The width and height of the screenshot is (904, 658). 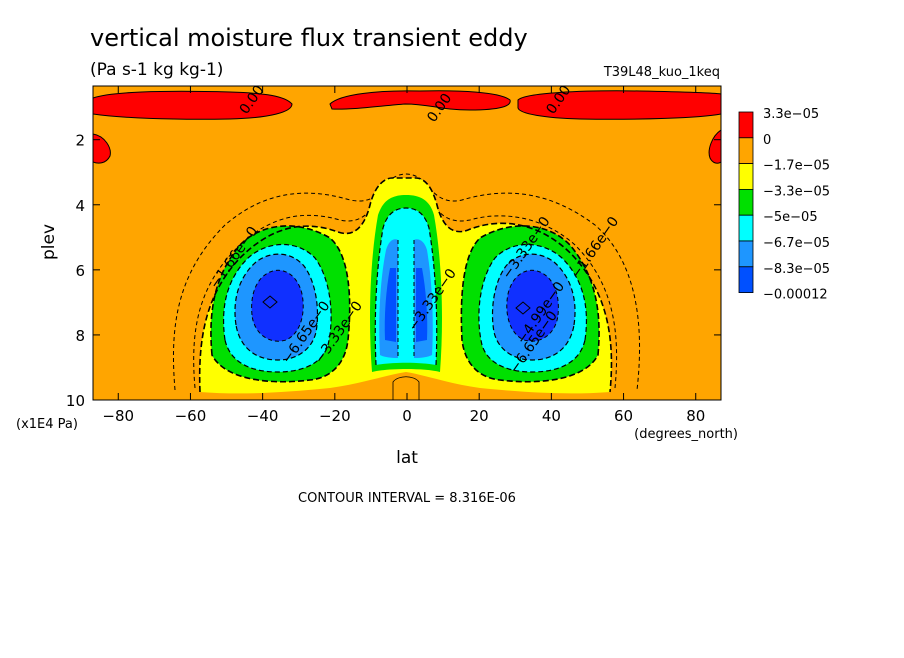 I want to click on contour-cyan-left, so click(x=277, y=308).